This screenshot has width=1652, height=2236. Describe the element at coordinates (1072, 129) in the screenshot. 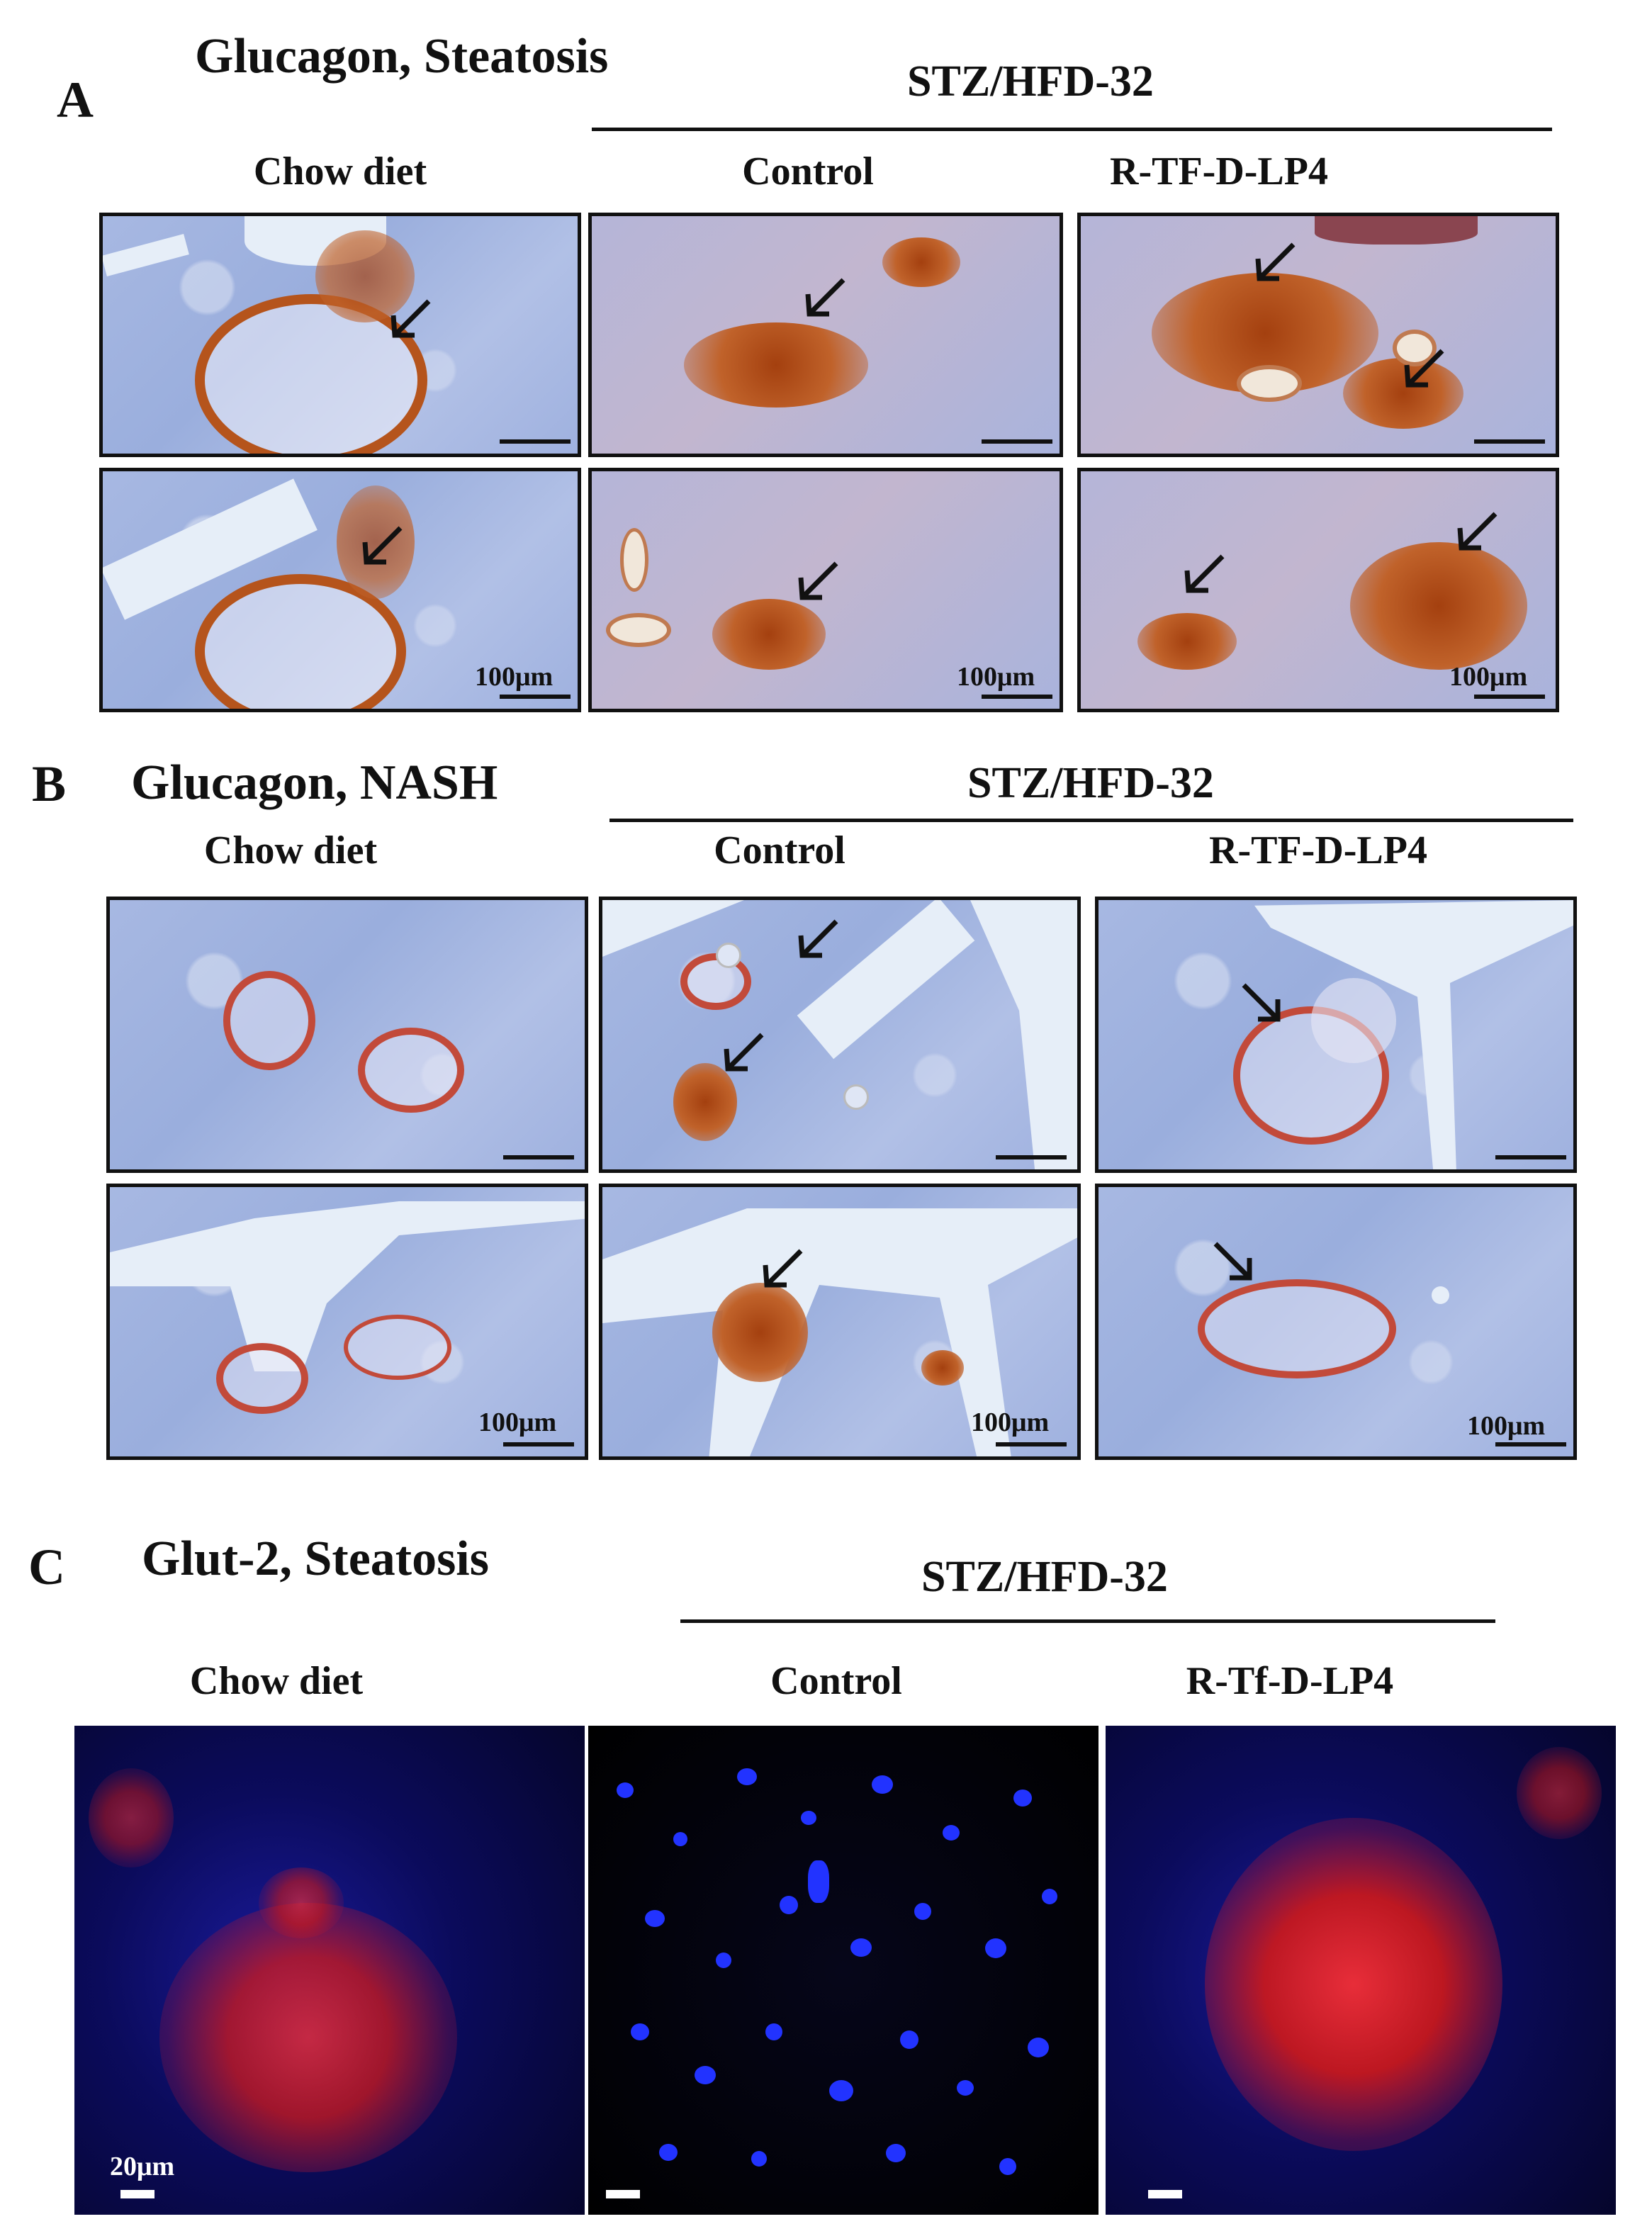

I see `panel-a-group-bar` at that location.